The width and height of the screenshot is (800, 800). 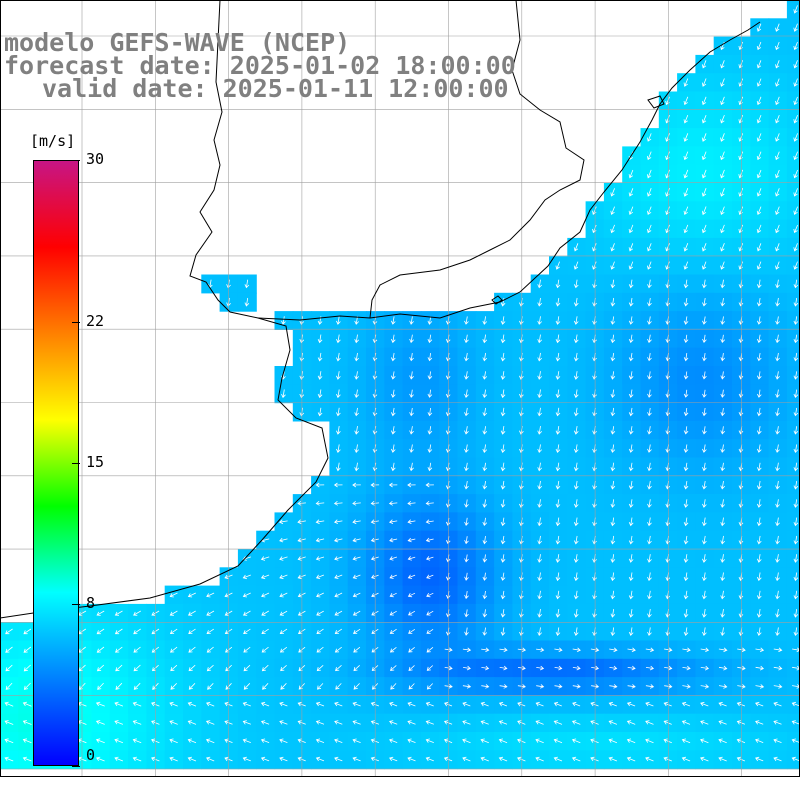 What do you see at coordinates (95, 462) in the screenshot?
I see `colorbar-tick-label: 15` at bounding box center [95, 462].